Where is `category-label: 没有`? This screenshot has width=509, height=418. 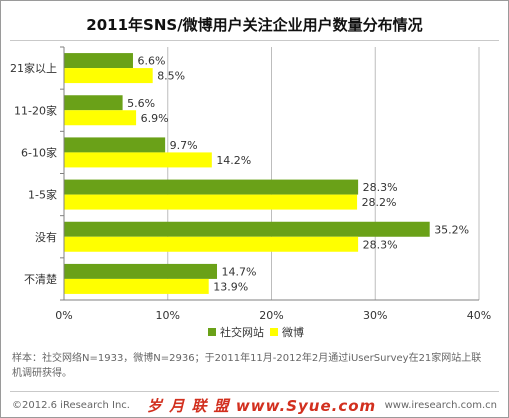
category-label: 没有 is located at coordinates (46, 237).